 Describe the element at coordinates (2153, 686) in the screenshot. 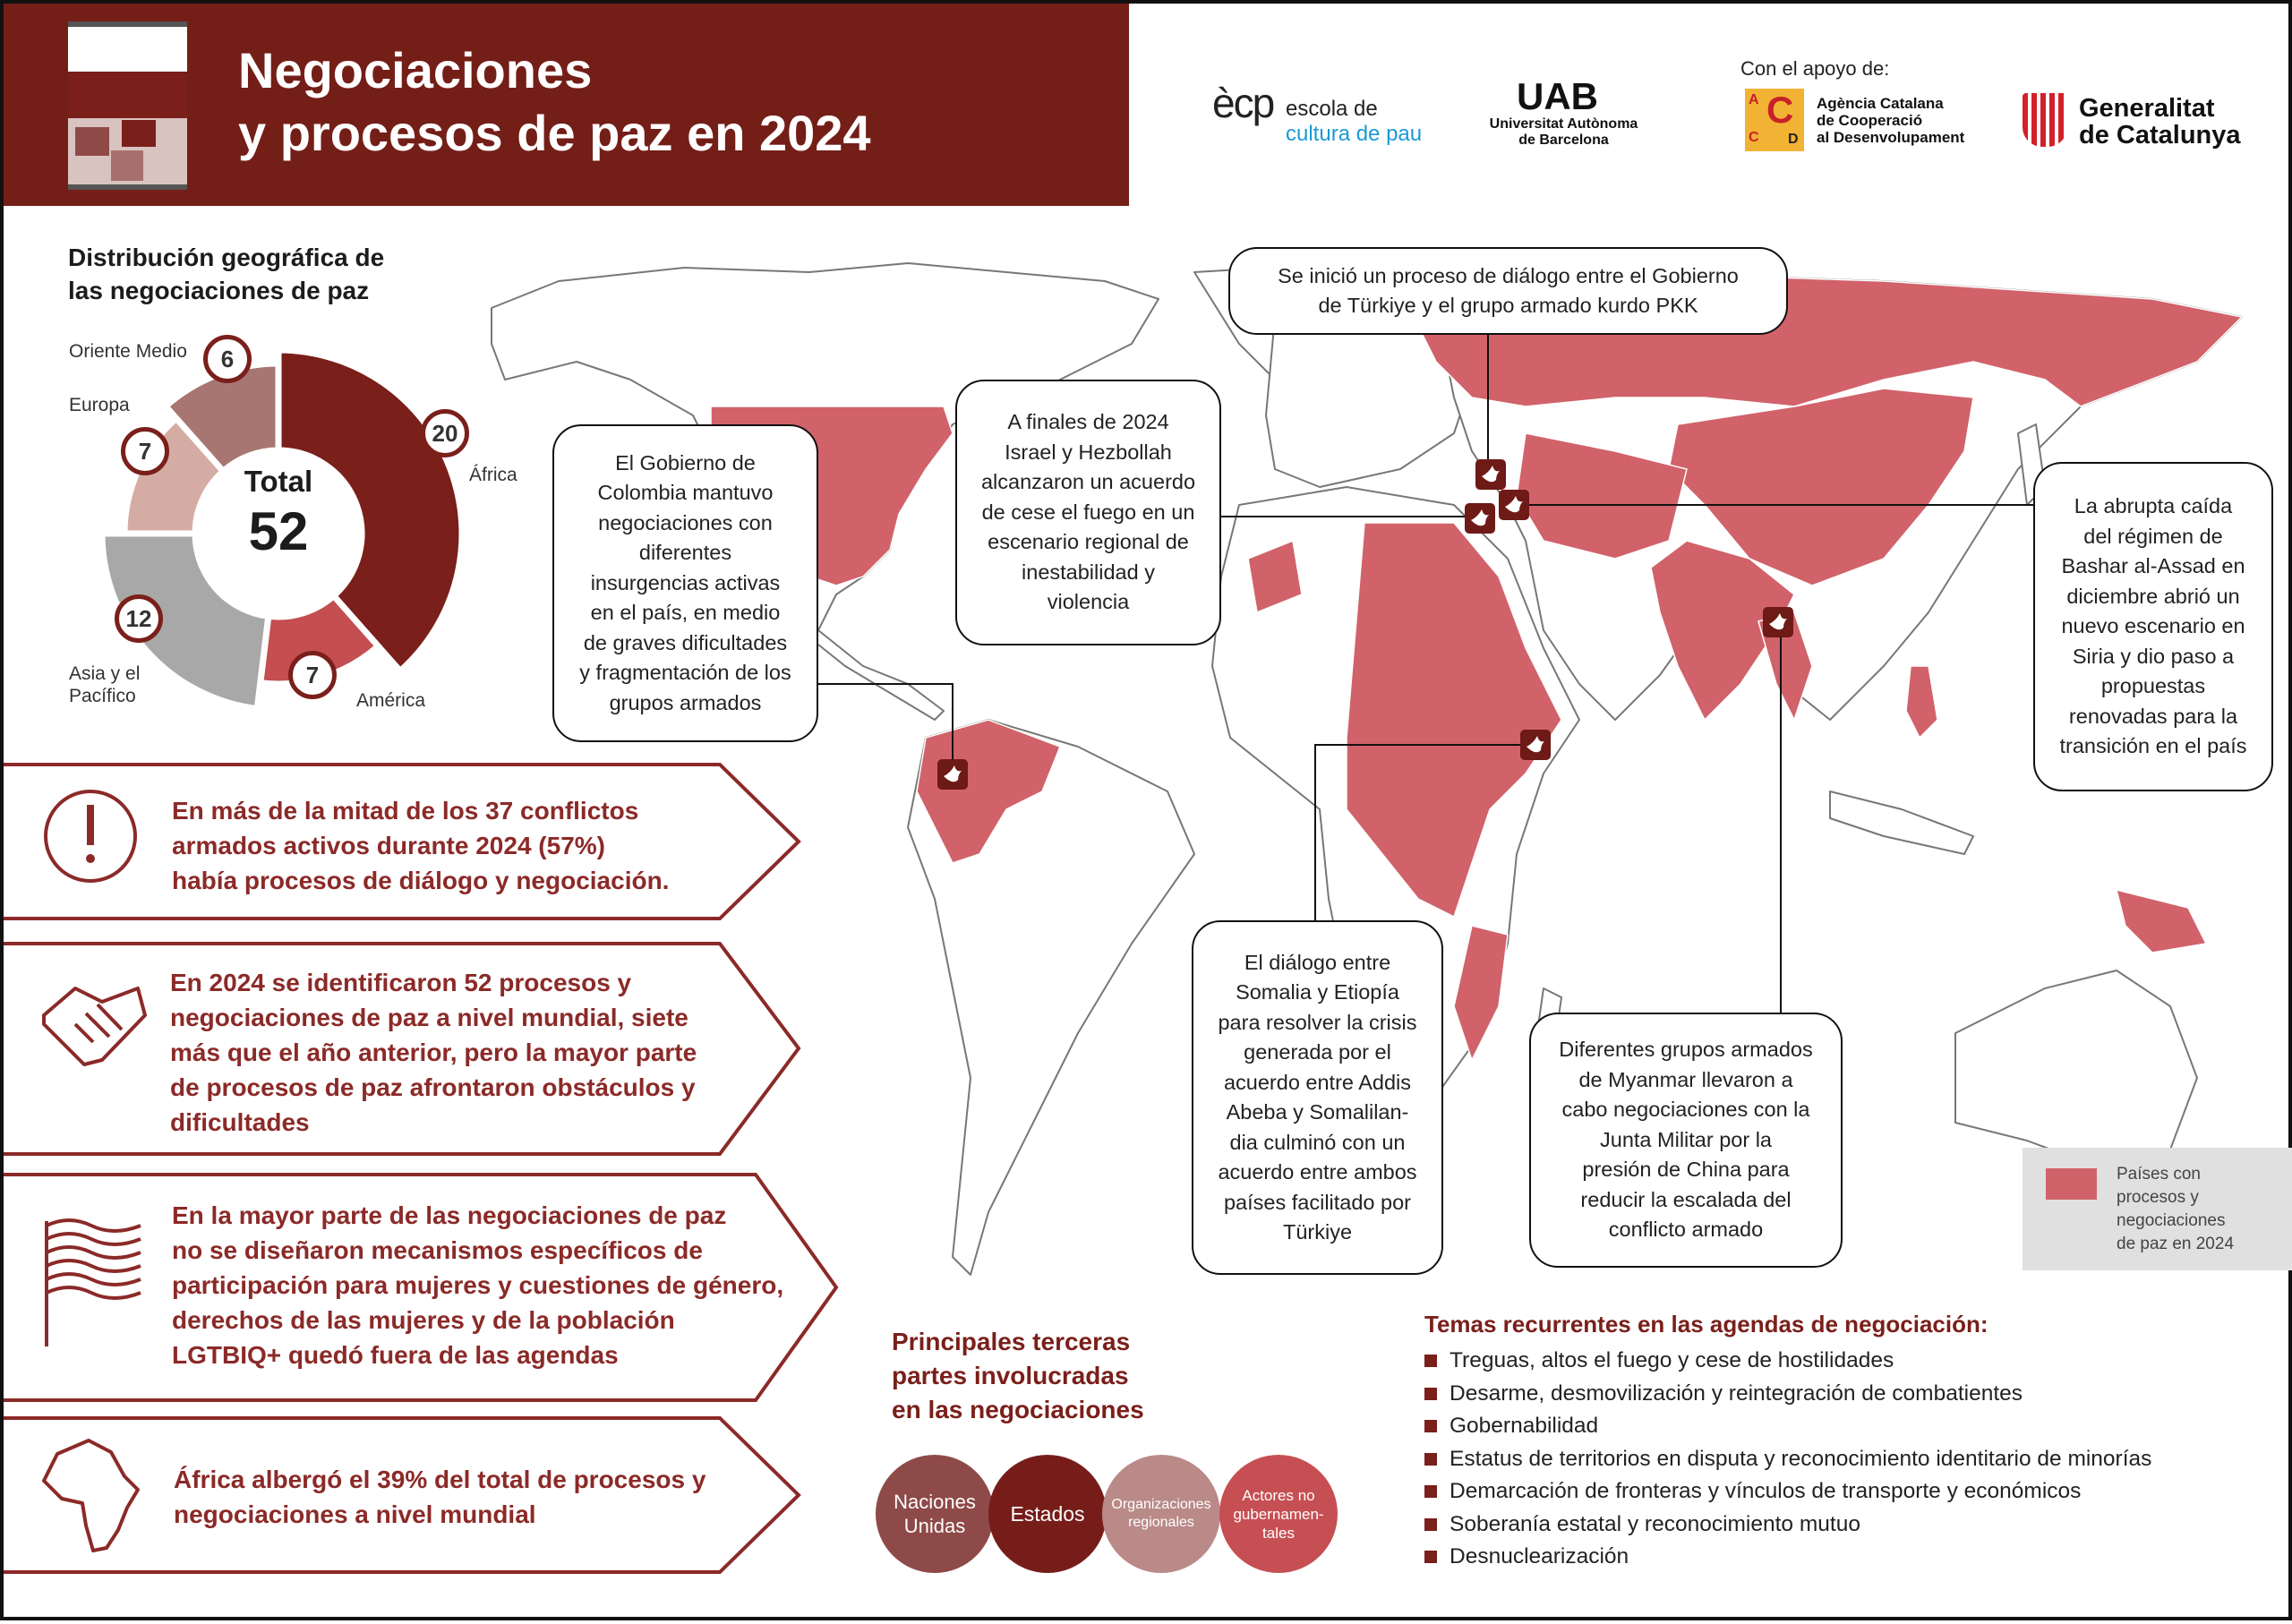

I see `text-line: propuestas` at that location.